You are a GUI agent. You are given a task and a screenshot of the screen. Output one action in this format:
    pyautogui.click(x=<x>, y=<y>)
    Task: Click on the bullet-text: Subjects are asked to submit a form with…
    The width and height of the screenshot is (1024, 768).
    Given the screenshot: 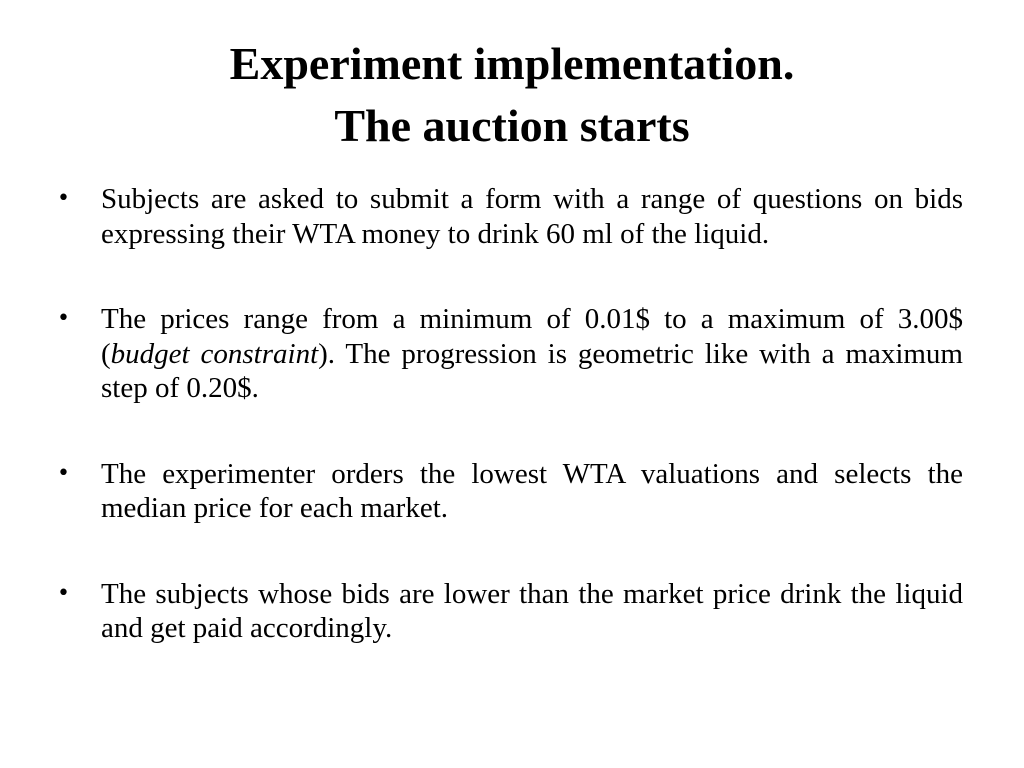 What is the action you would take?
    pyautogui.click(x=532, y=216)
    